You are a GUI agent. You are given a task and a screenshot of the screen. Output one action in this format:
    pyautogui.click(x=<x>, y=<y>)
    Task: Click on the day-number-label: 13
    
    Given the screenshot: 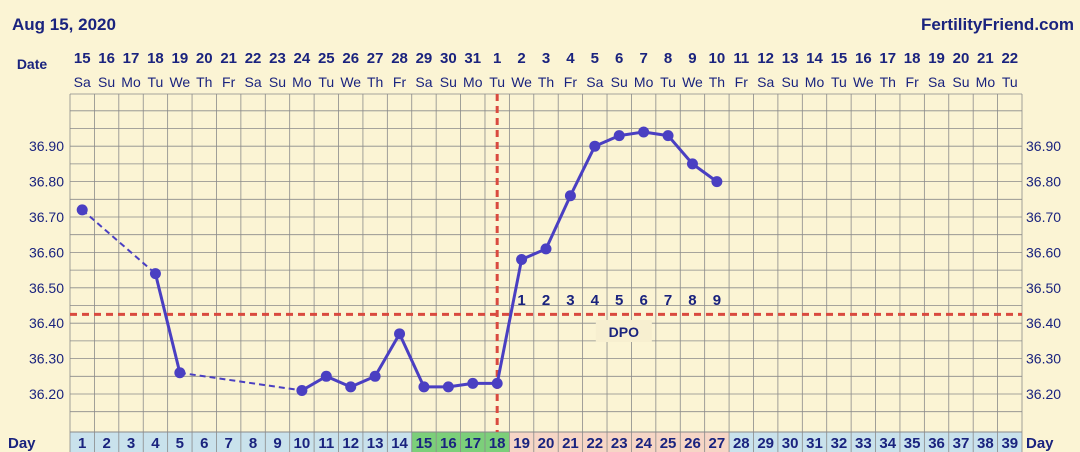 What is the action you would take?
    pyautogui.click(x=375, y=443)
    